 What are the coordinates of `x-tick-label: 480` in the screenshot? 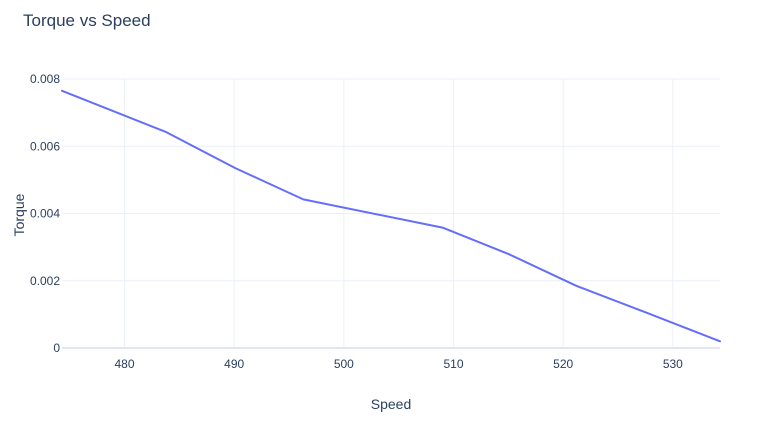 It's located at (124, 364).